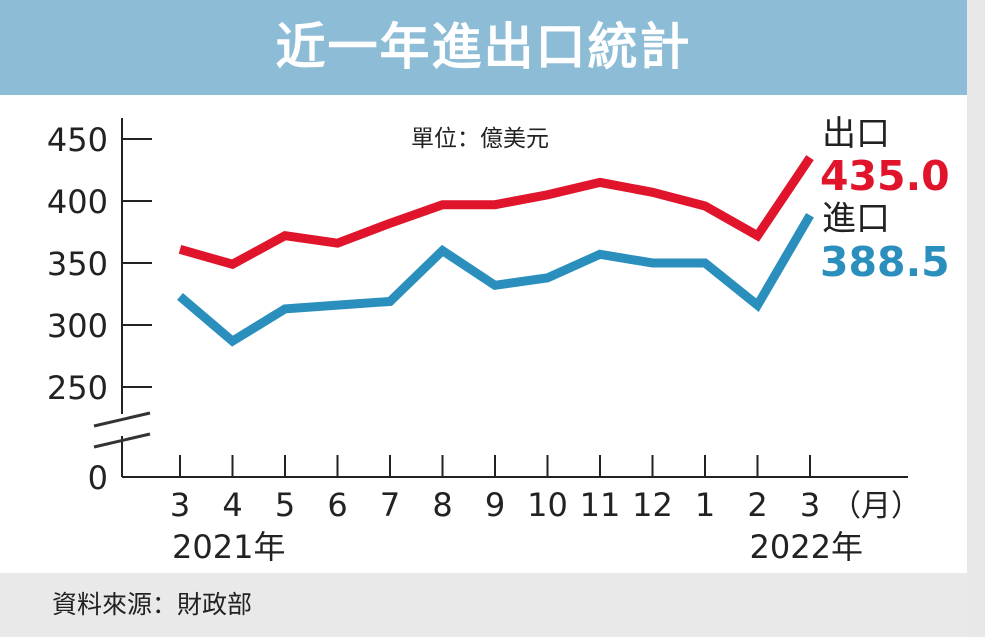  What do you see at coordinates (757, 505) in the screenshot?
I see `x-tick-label: 2` at bounding box center [757, 505].